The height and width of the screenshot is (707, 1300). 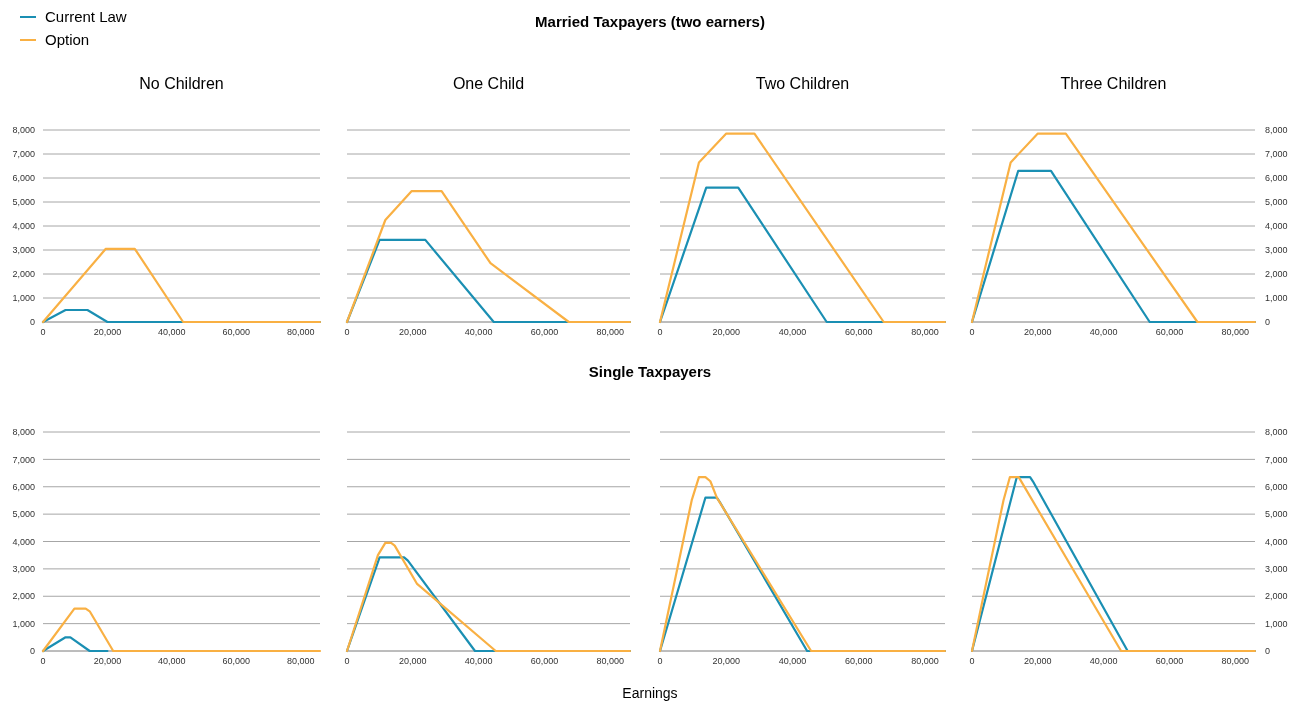 I want to click on chart-title: One Child, so click(x=488, y=83).